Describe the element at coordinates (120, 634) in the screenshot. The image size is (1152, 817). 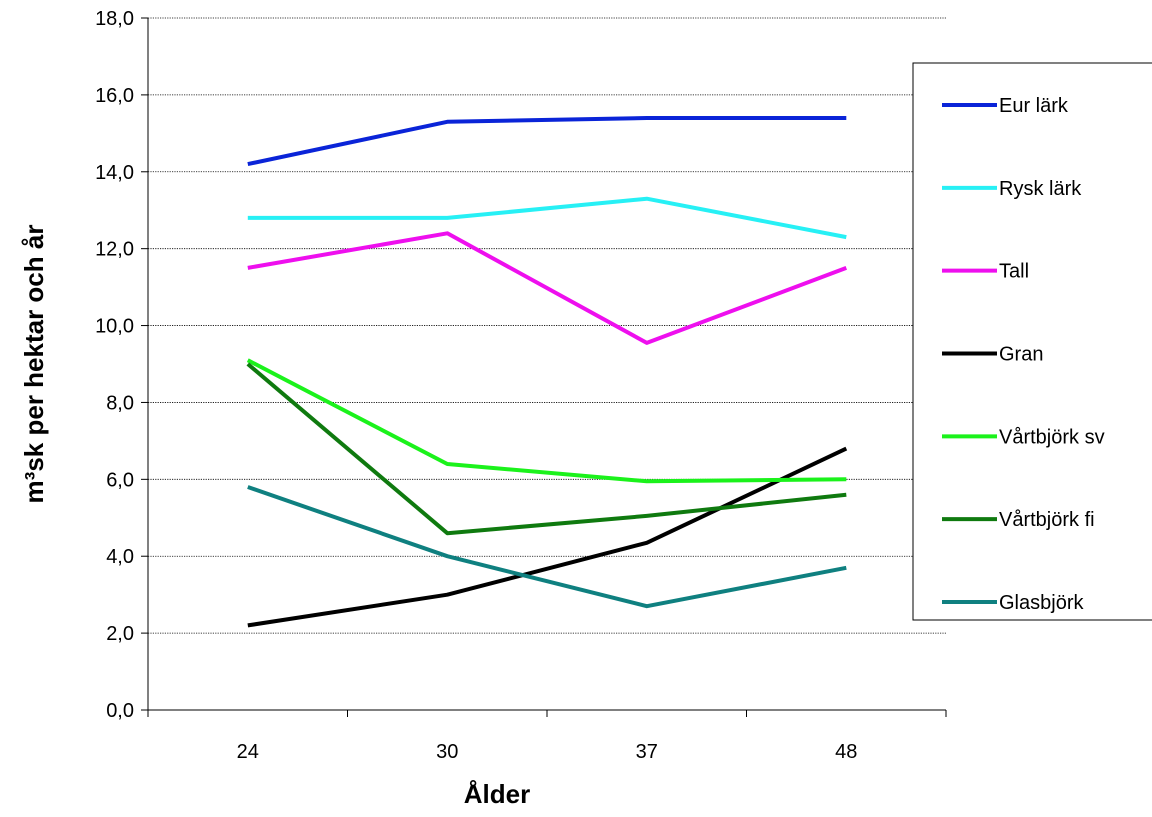
I see `y-tick-label: 2,0` at that location.